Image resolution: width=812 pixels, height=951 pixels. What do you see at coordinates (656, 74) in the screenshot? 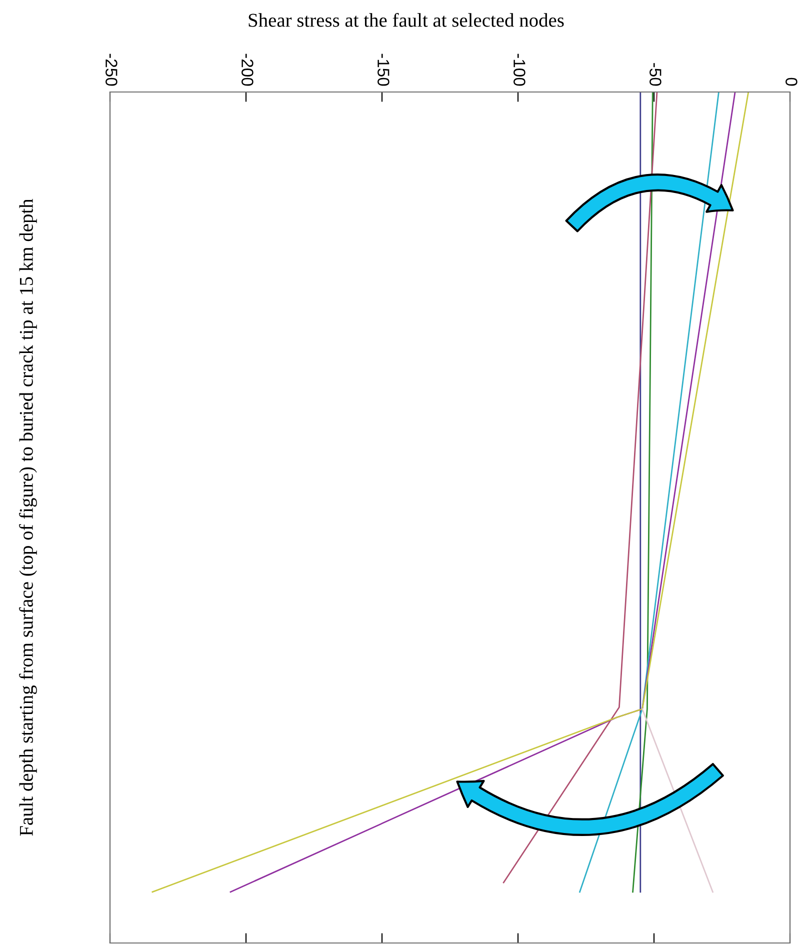
I see `x-tick-label: -50` at bounding box center [656, 74].